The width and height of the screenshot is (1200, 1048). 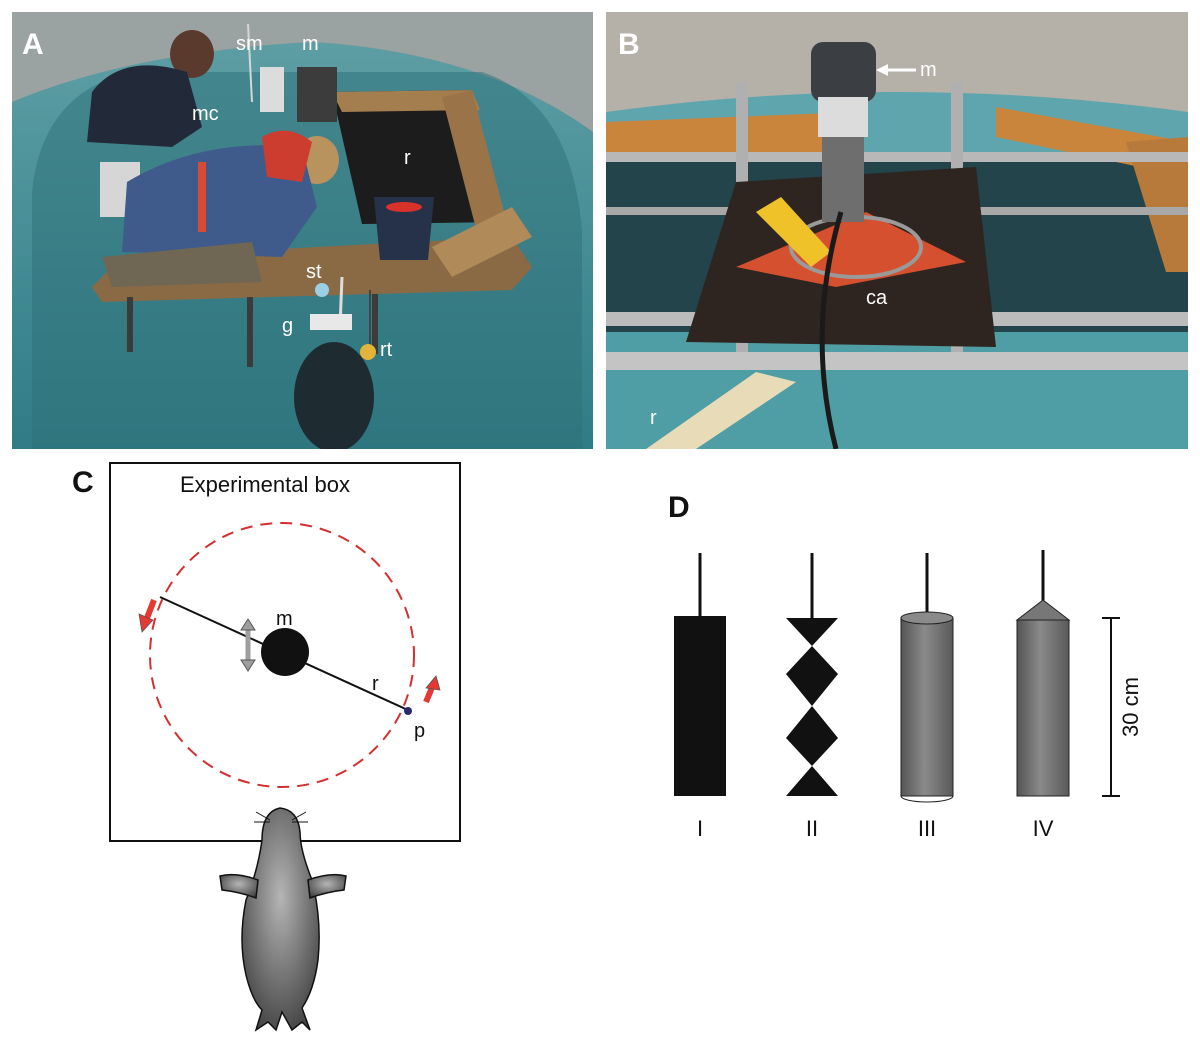 What do you see at coordinates (629, 44) in the screenshot?
I see `panel-letter-b: B` at bounding box center [629, 44].